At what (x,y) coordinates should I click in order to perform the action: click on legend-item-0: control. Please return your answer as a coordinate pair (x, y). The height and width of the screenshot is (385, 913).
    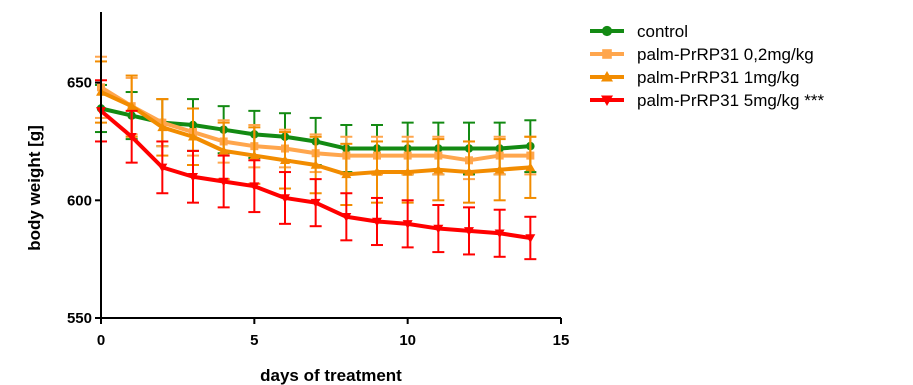
    Looking at the image, I should click on (639, 31).